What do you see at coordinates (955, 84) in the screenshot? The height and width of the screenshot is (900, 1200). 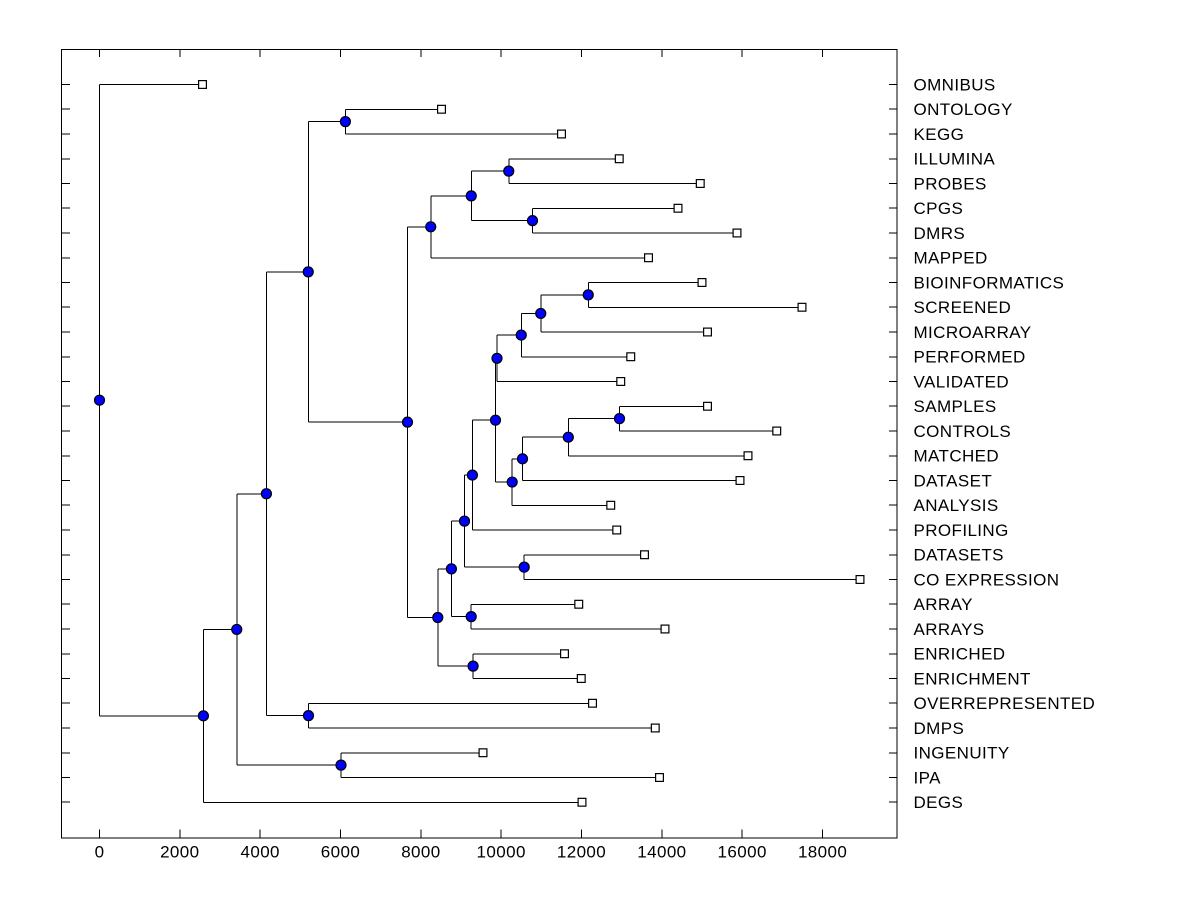 I see `svg-text: OMNIBUS` at bounding box center [955, 84].